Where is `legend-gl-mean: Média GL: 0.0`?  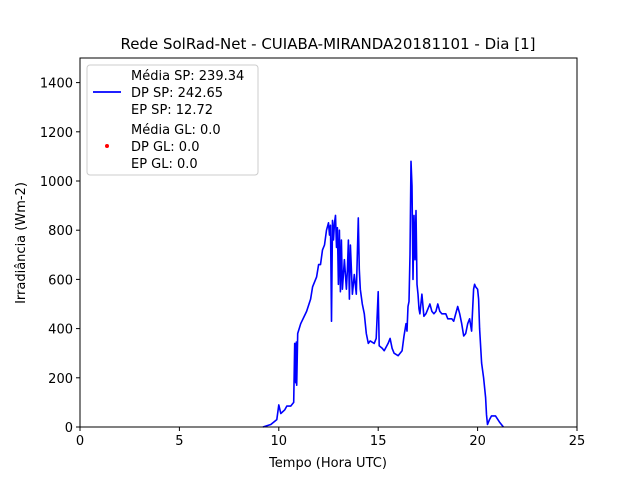
legend-gl-mean: Média GL: 0.0 is located at coordinates (176, 130).